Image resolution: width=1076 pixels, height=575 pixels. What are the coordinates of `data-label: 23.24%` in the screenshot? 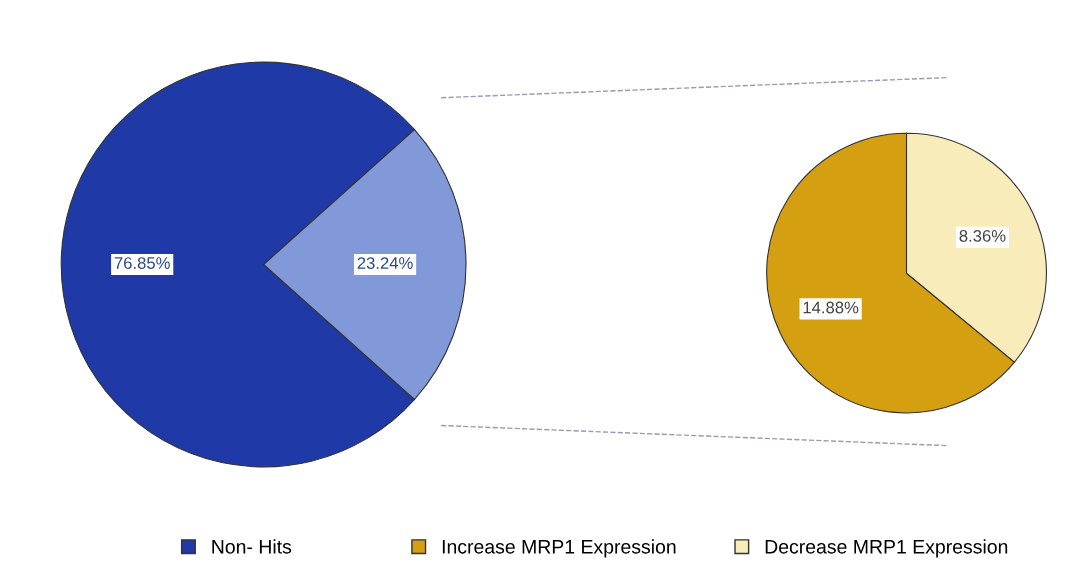 It's located at (385, 263).